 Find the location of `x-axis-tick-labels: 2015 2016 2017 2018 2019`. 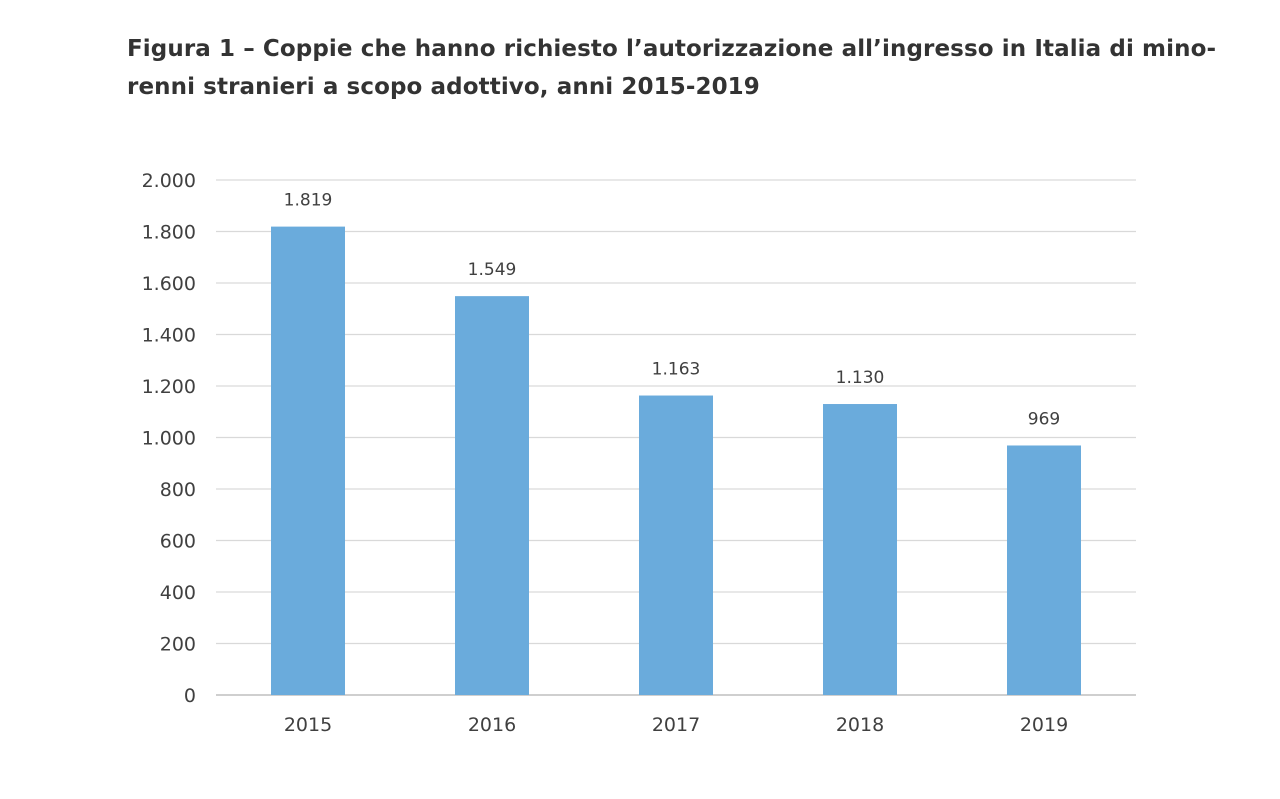

x-axis-tick-labels: 2015 2016 2017 2018 2019 is located at coordinates (676, 725).